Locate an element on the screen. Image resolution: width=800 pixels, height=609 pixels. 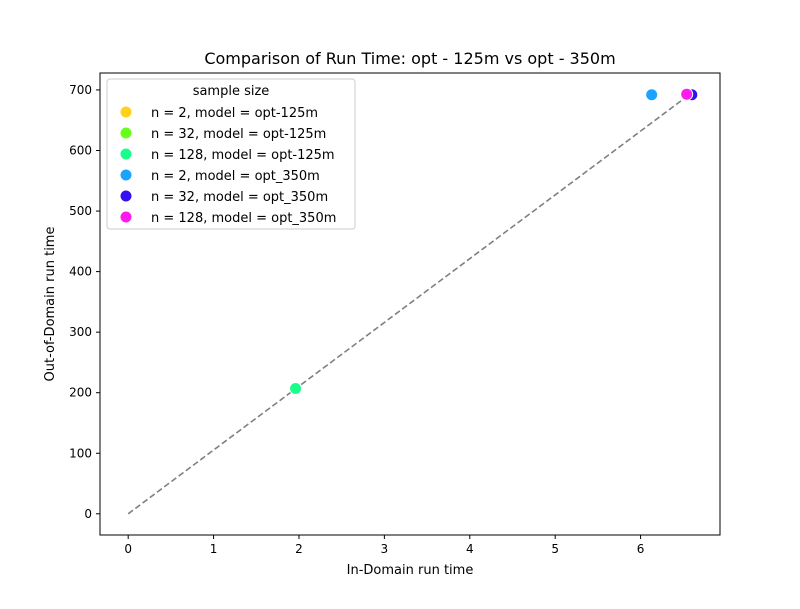
y-tick-label: 700 is located at coordinates (80, 90).